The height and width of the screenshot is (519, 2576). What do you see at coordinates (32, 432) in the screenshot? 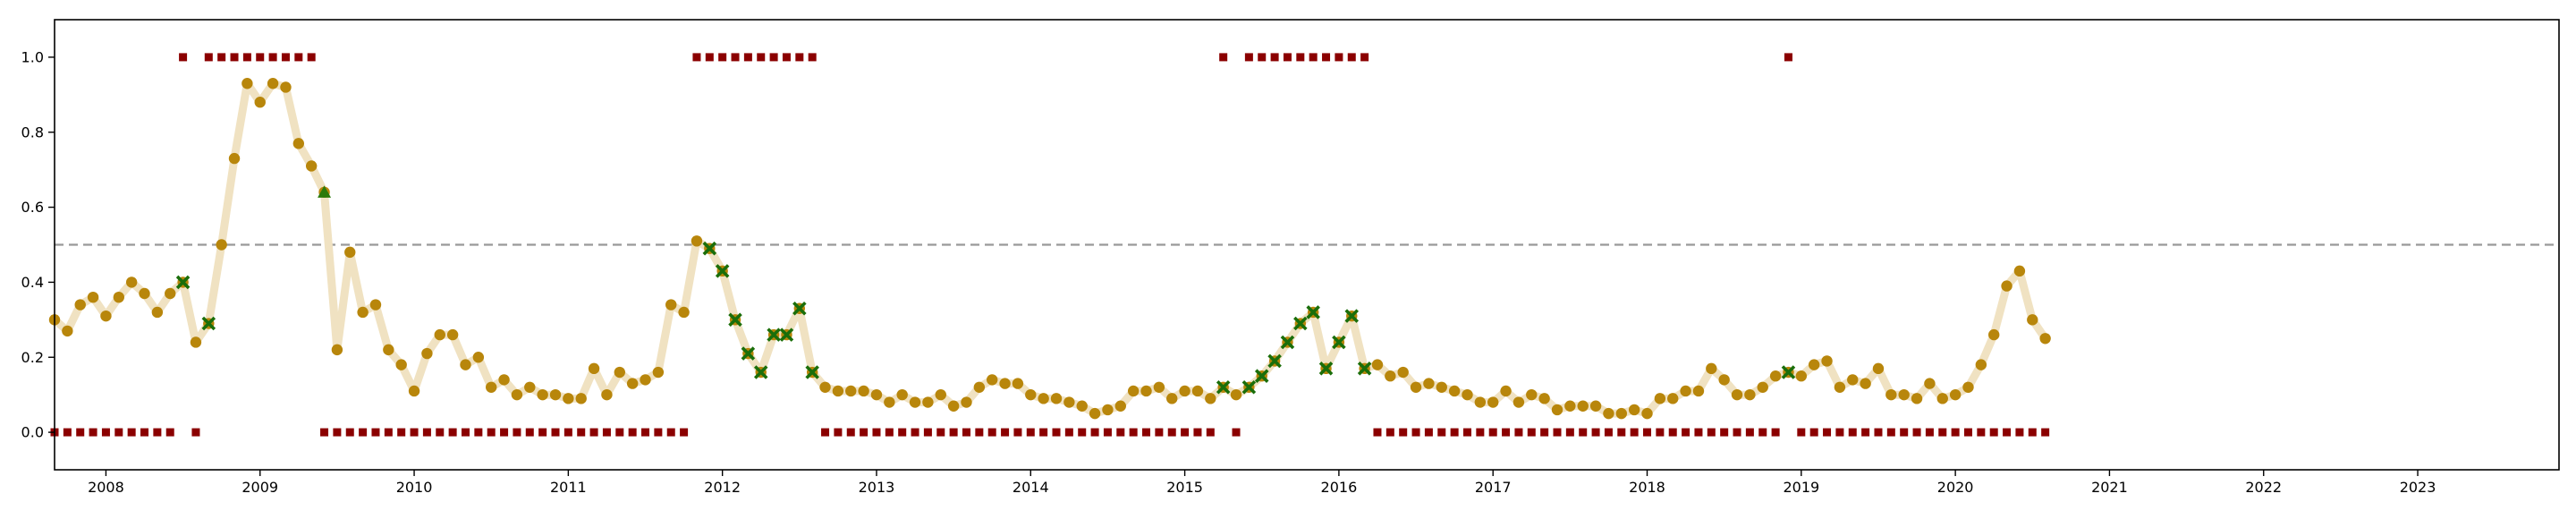
I see `y-tick-label-0: 0.0` at bounding box center [32, 432].